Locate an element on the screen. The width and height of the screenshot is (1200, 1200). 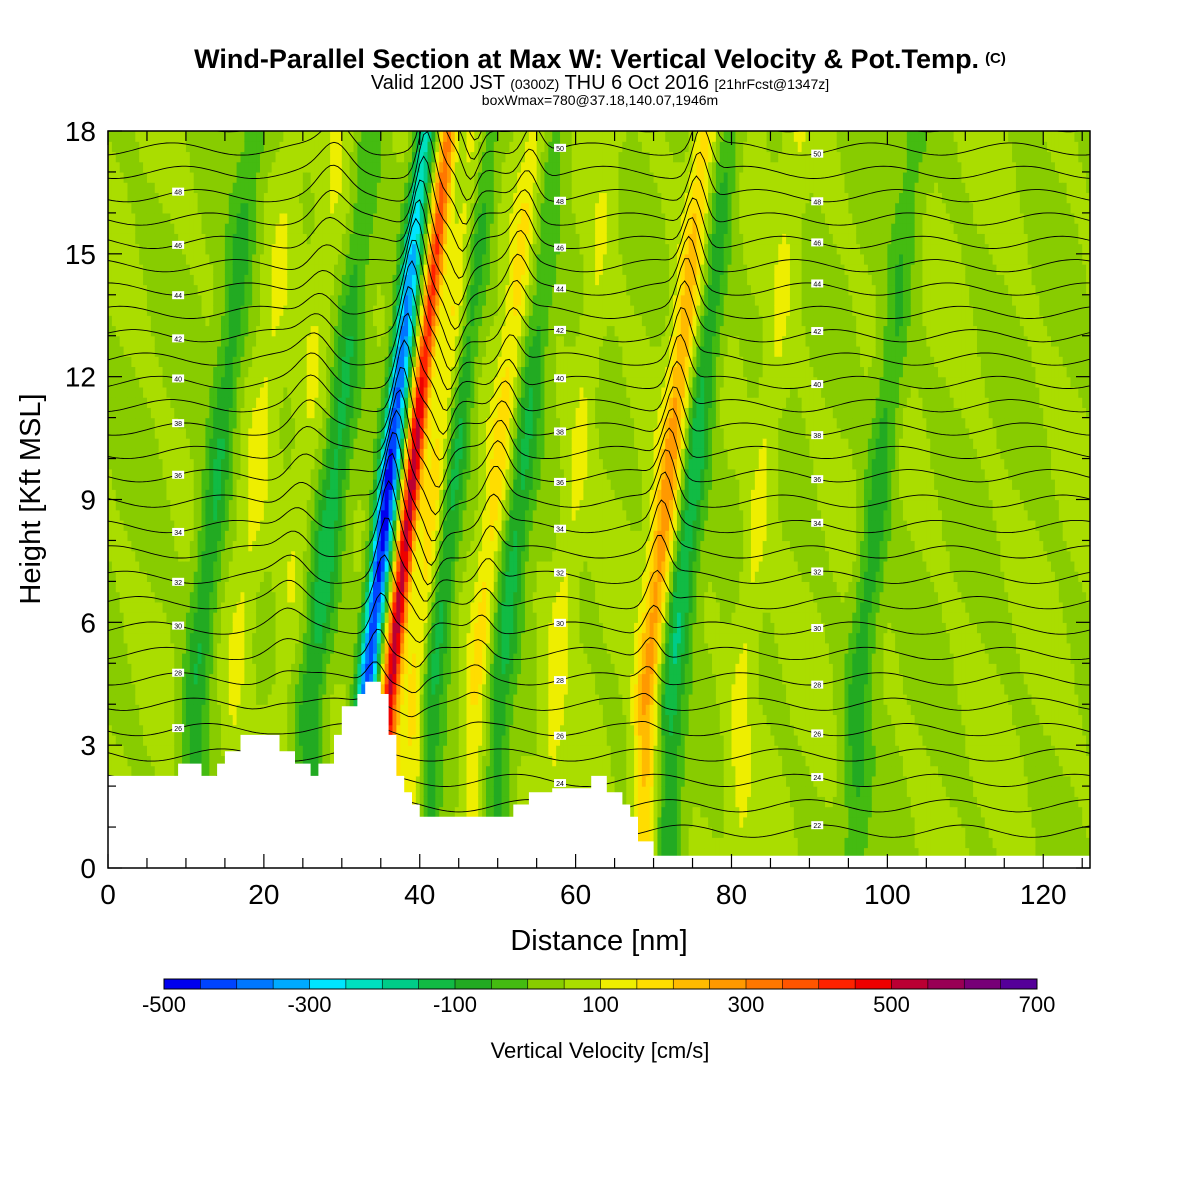
valid-time: Valid 1200 JST is located at coordinates (437, 83).